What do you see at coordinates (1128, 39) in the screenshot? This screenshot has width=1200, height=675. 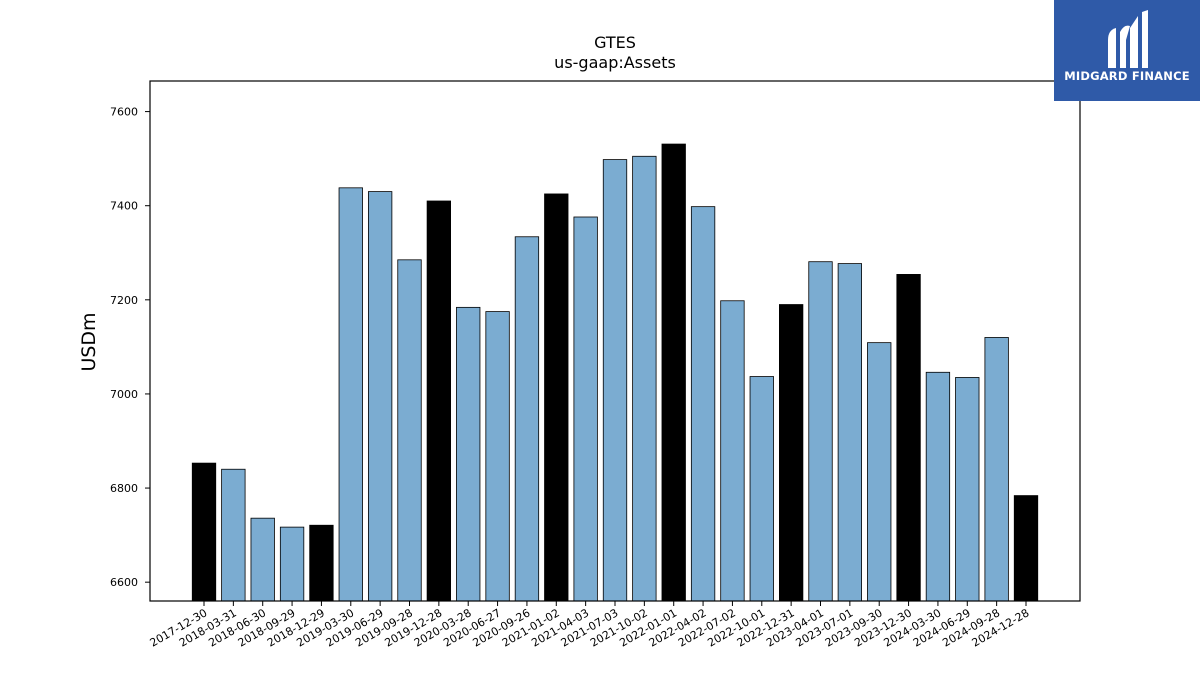 I see `midgard-m-logo-icon` at bounding box center [1128, 39].